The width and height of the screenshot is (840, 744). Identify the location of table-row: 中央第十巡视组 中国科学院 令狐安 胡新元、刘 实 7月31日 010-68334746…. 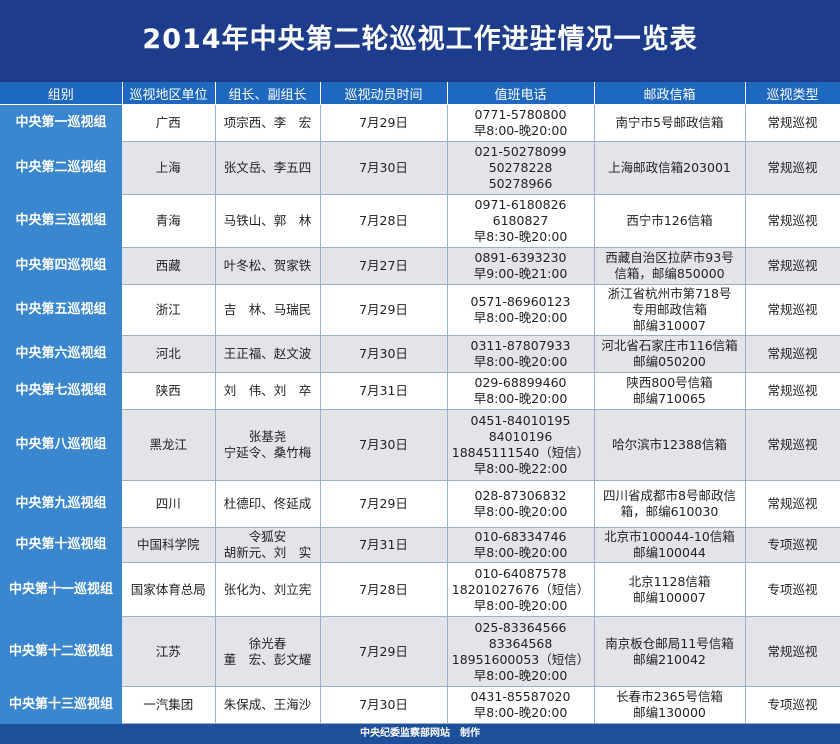
(420, 545).